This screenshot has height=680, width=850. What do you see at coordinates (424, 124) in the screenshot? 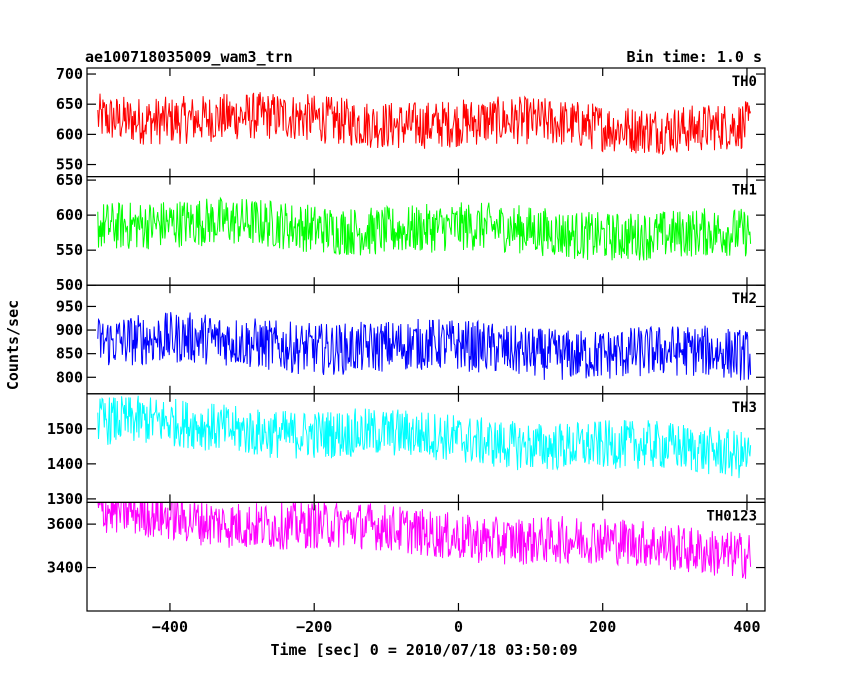
I see `series-th0` at bounding box center [424, 124].